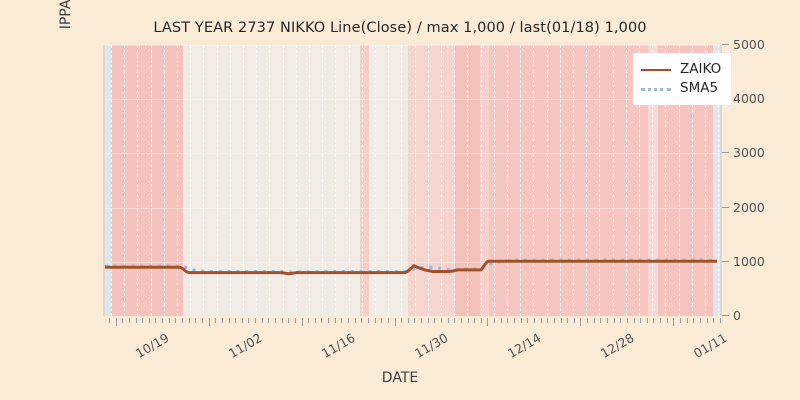 This screenshot has width=800, height=400. I want to click on y-axis-label: IPPAN ZAIKO (volume), so click(66, 43).